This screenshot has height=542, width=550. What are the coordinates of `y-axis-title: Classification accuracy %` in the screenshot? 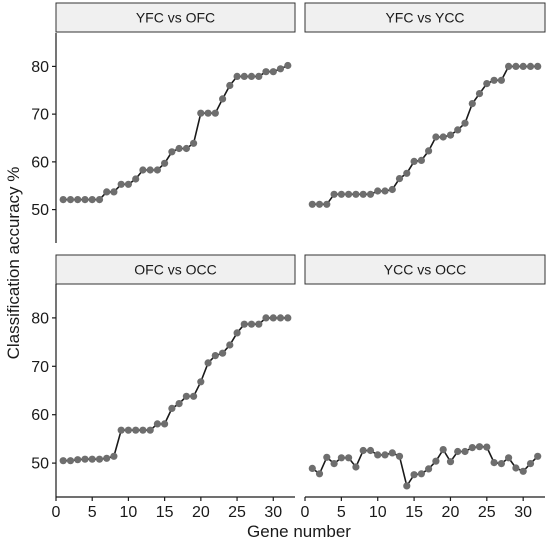 It's located at (13, 263).